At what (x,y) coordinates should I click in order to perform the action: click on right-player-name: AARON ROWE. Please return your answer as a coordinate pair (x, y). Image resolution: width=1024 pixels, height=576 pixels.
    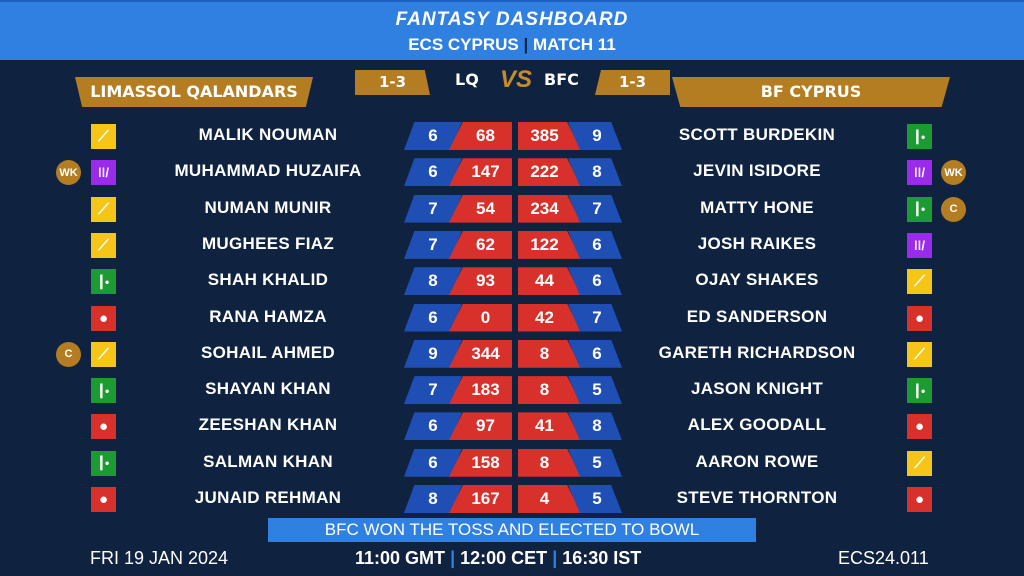
    Looking at the image, I should click on (757, 461).